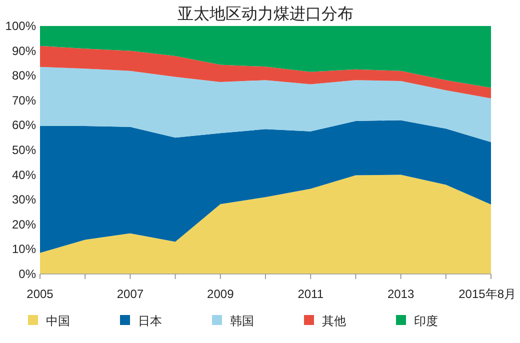 This screenshot has height=343, width=520. I want to click on x-tick-label: 2011, so click(311, 294).